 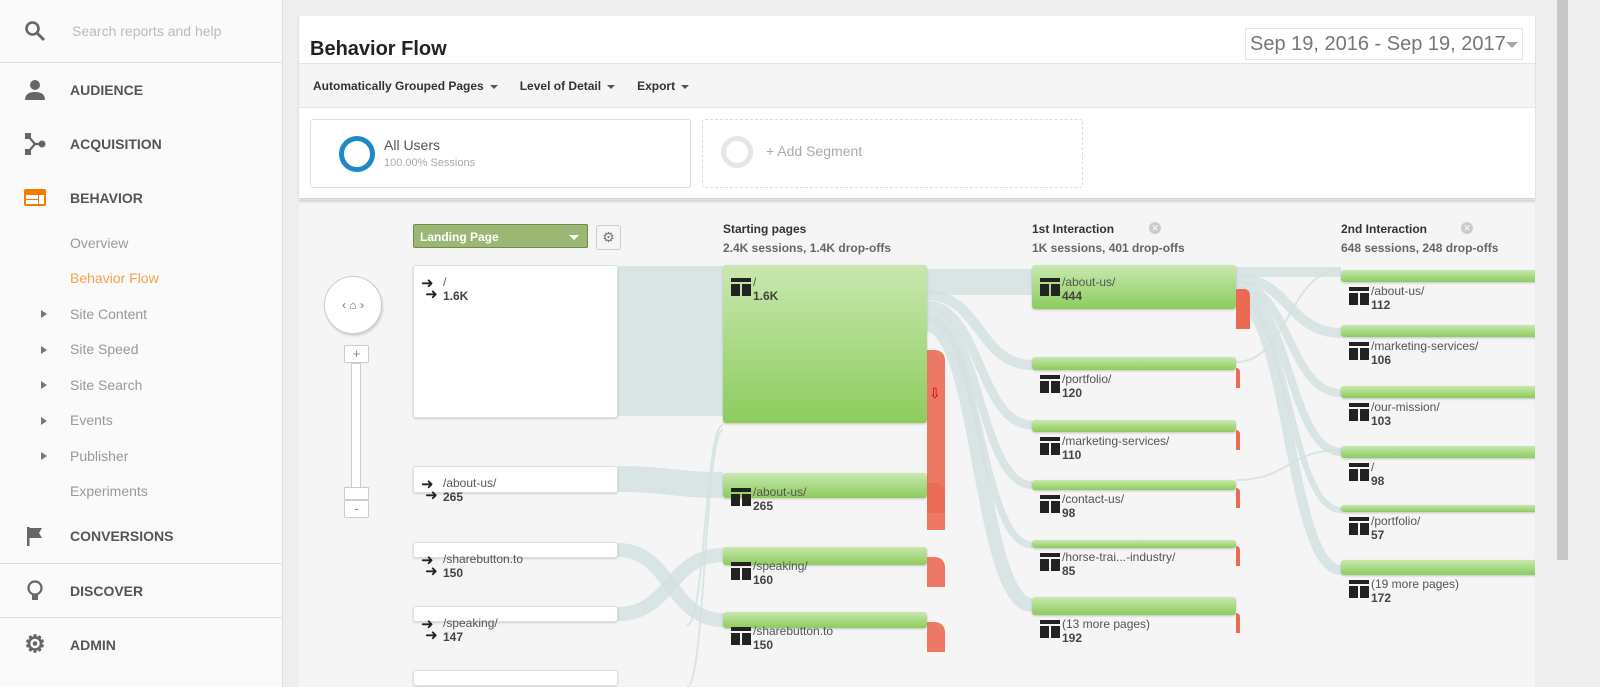 I want to click on node-label: /1.6K, so click(x=455, y=289).